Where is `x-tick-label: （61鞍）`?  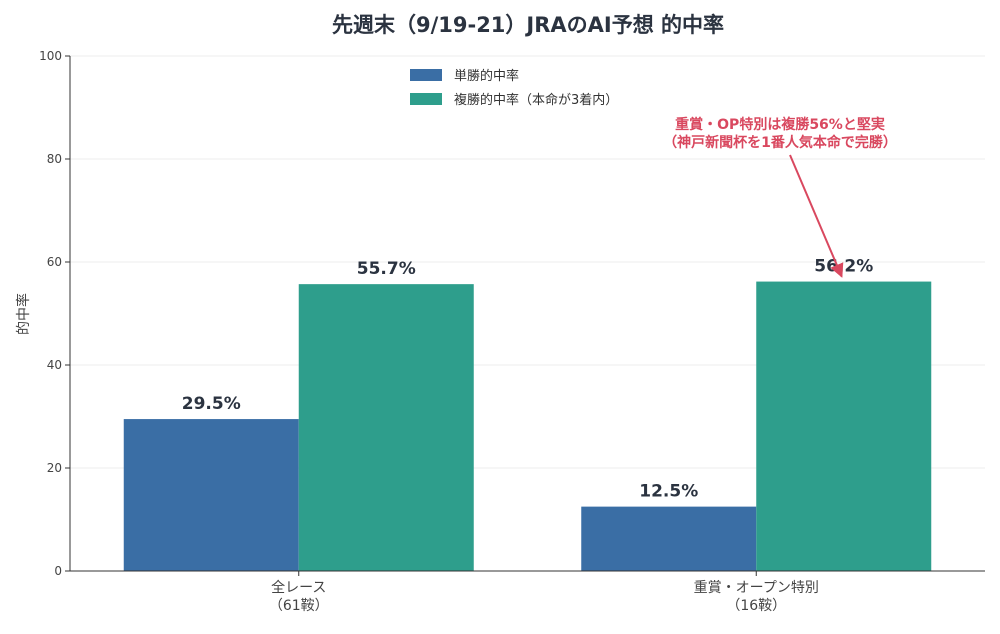 x-tick-label: （61鞍） is located at coordinates (299, 606).